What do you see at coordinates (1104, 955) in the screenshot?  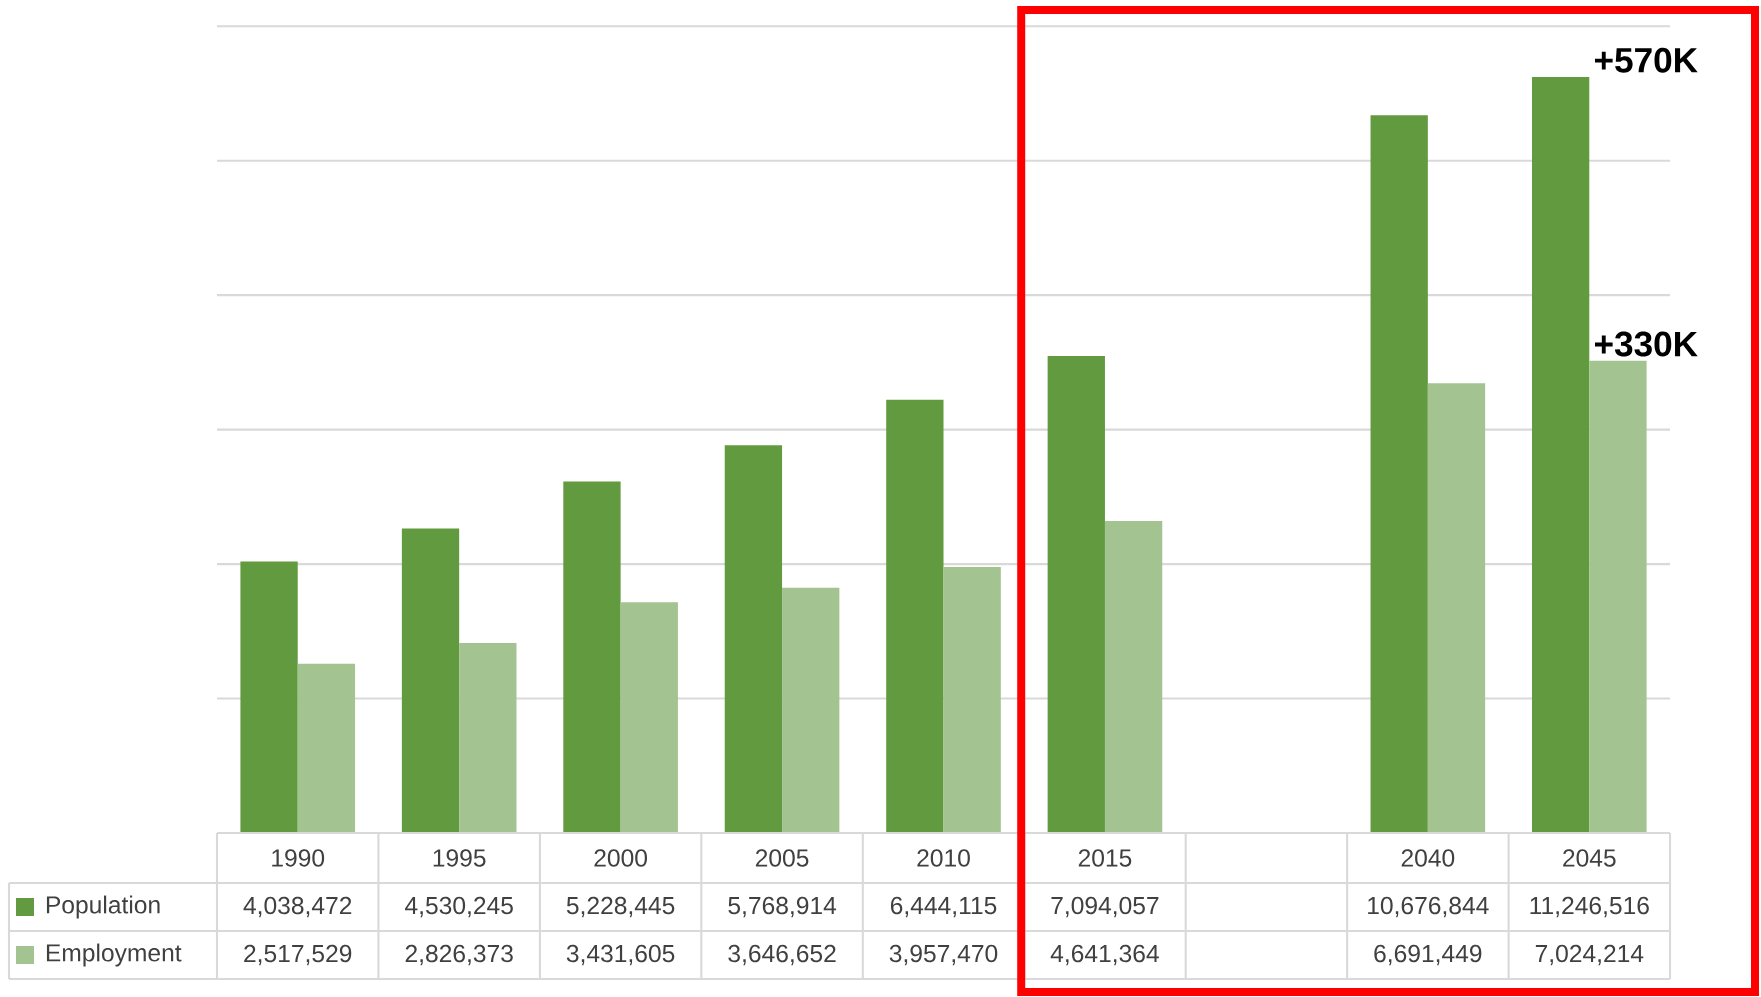 I see `data-label: 4,641,364` at bounding box center [1104, 955].